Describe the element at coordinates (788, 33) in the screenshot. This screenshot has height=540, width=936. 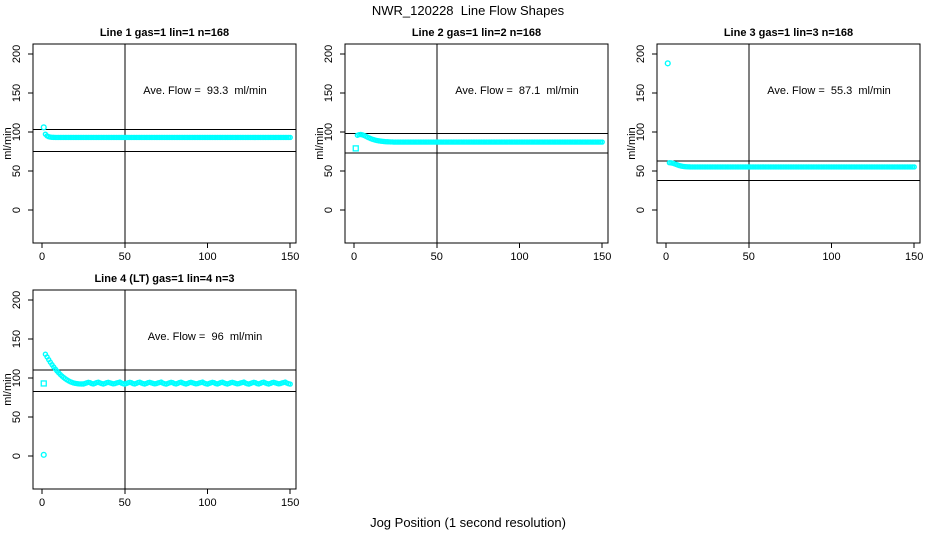
I see `subplot-title: Line 3 gas=1 lin=3 n=168` at that location.